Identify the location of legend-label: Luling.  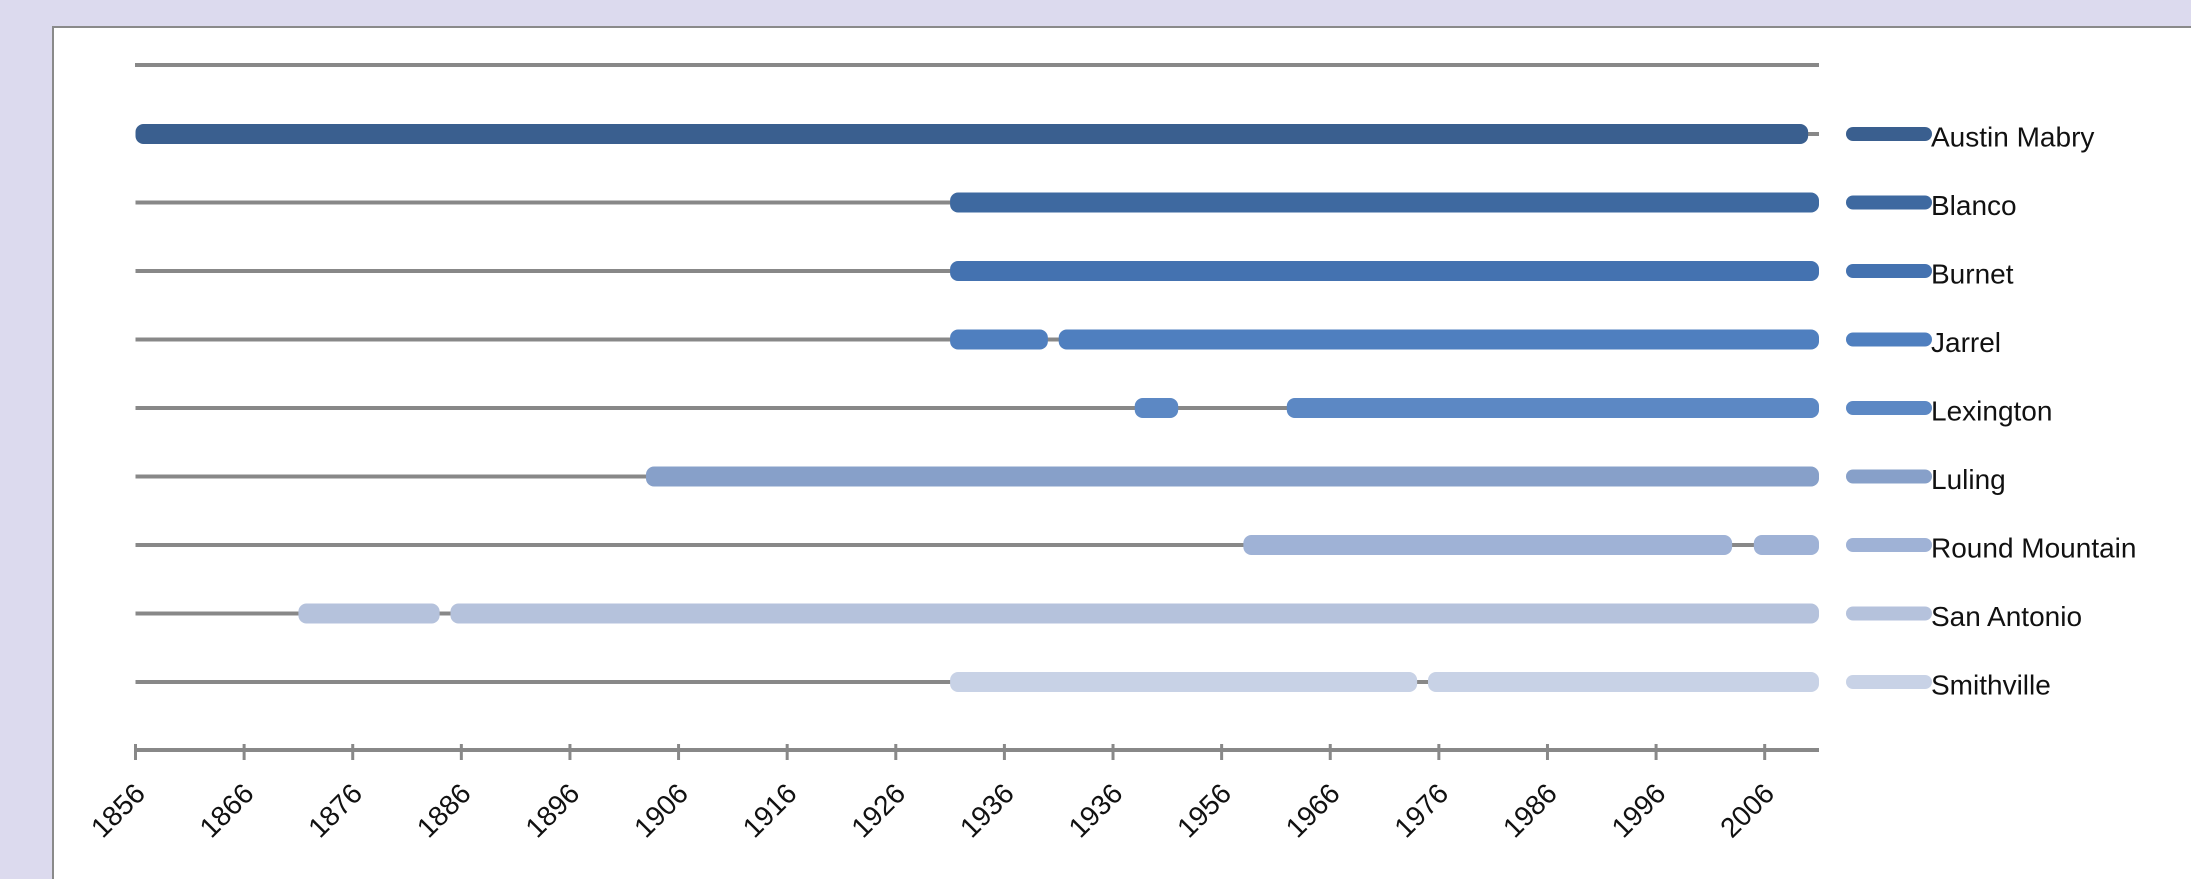
(1968, 479).